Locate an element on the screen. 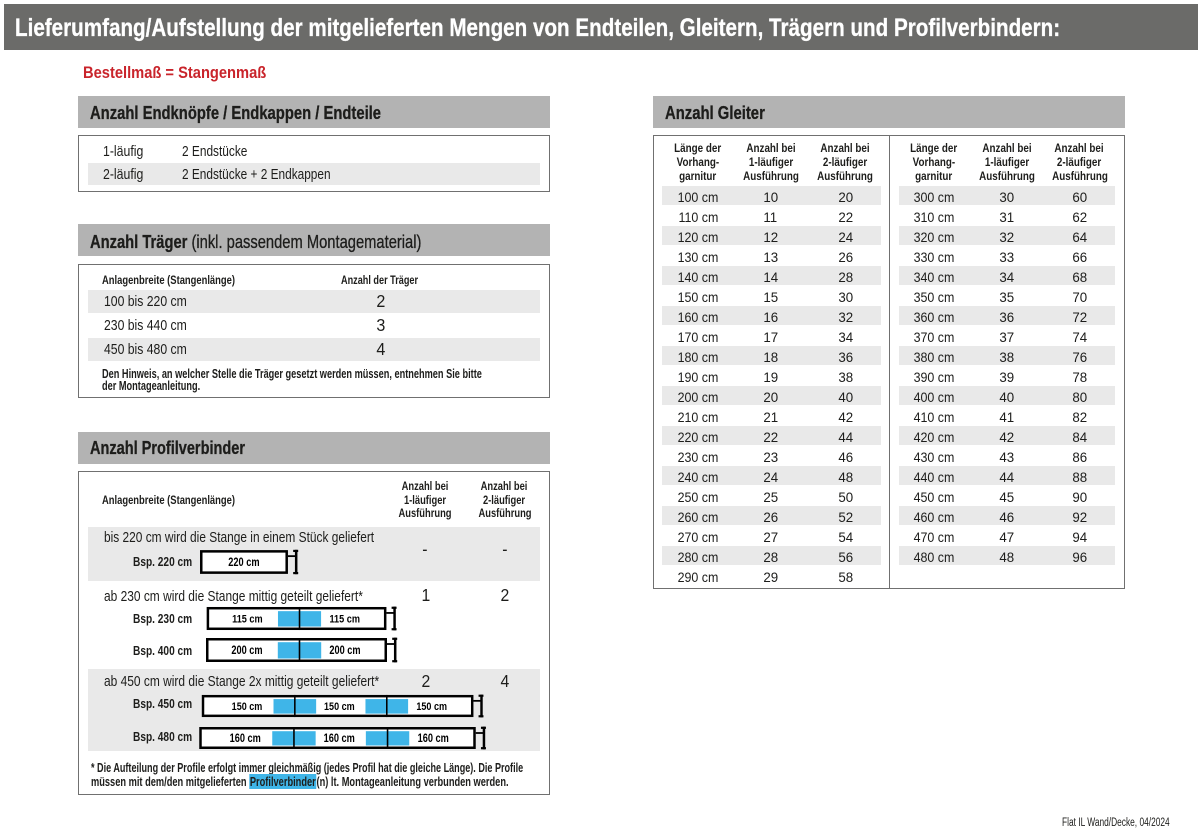  svg-text: 220 cm is located at coordinates (243, 563).